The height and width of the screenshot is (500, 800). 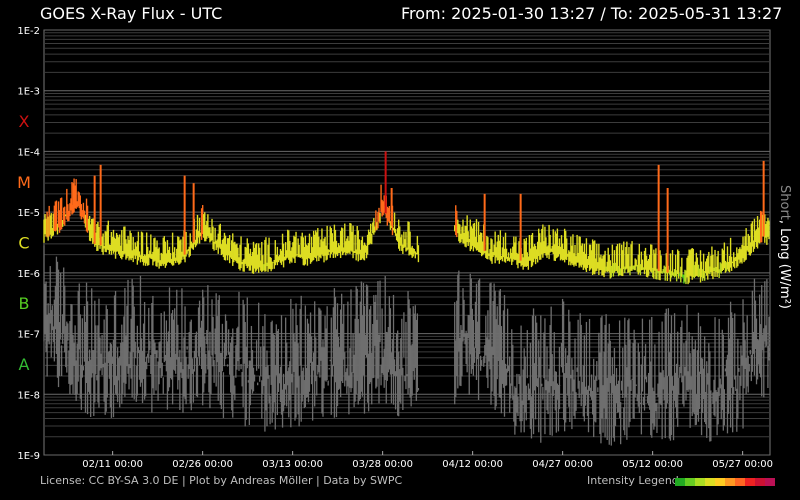 I want to click on y-tick-label: 1E-2, so click(x=28, y=31).